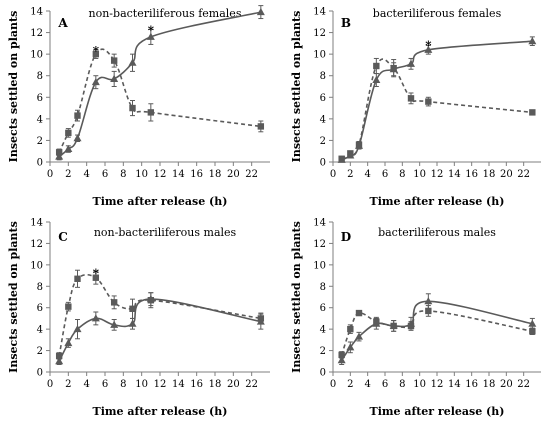  Describe the element at coordinates (165, 13) in the screenshot. I see `panel-title: non-bacteriliferous females` at that location.